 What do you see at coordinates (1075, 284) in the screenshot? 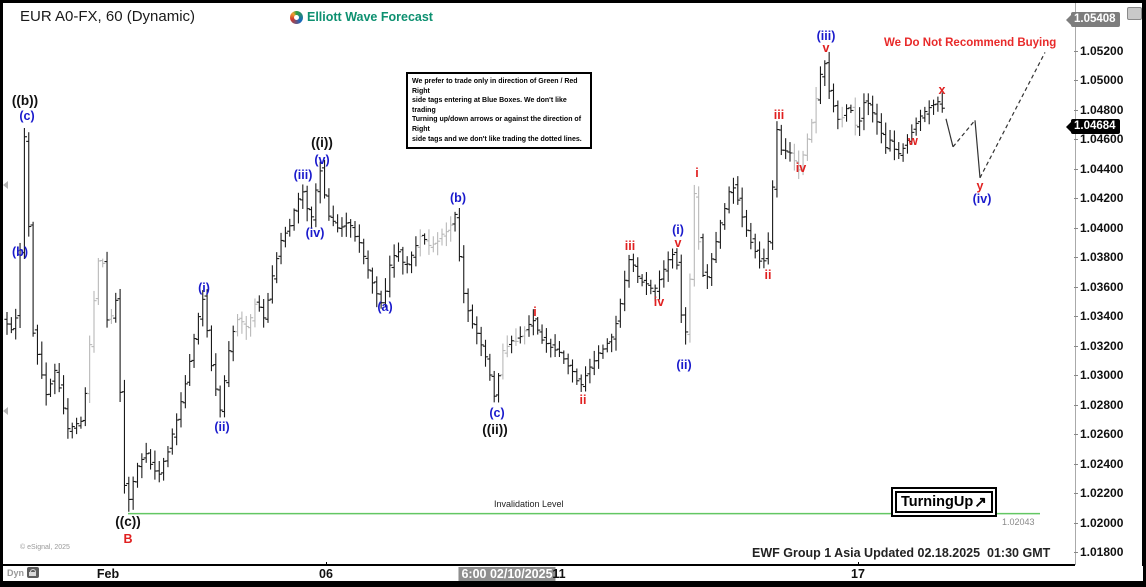
I see `price-axis-separator` at bounding box center [1075, 284].